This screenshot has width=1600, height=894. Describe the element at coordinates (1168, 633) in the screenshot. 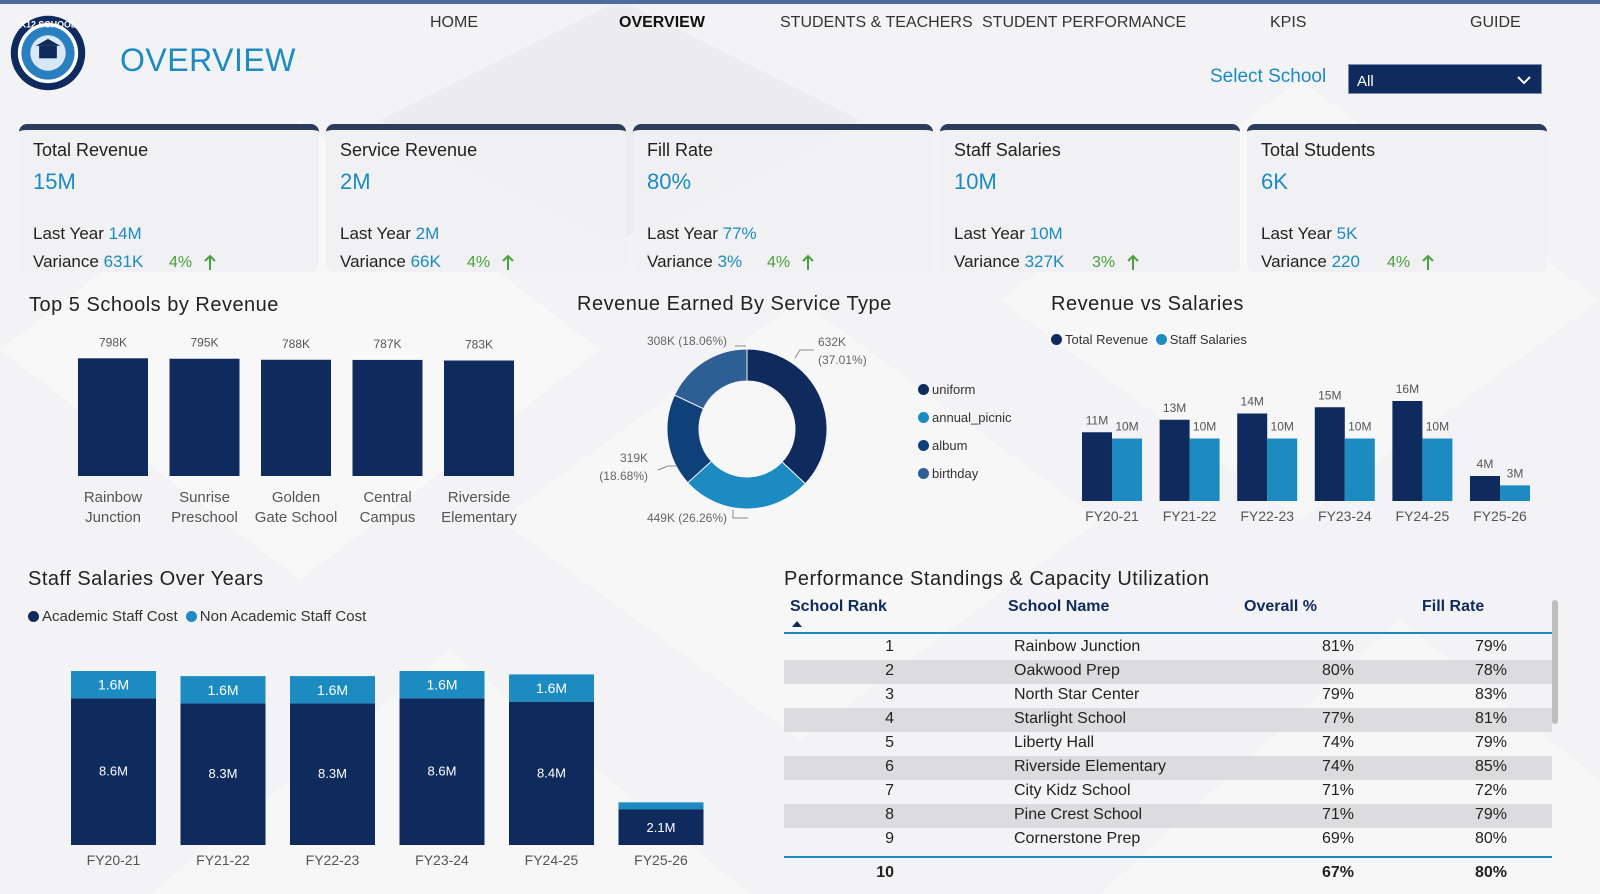

I see `header-divider` at that location.